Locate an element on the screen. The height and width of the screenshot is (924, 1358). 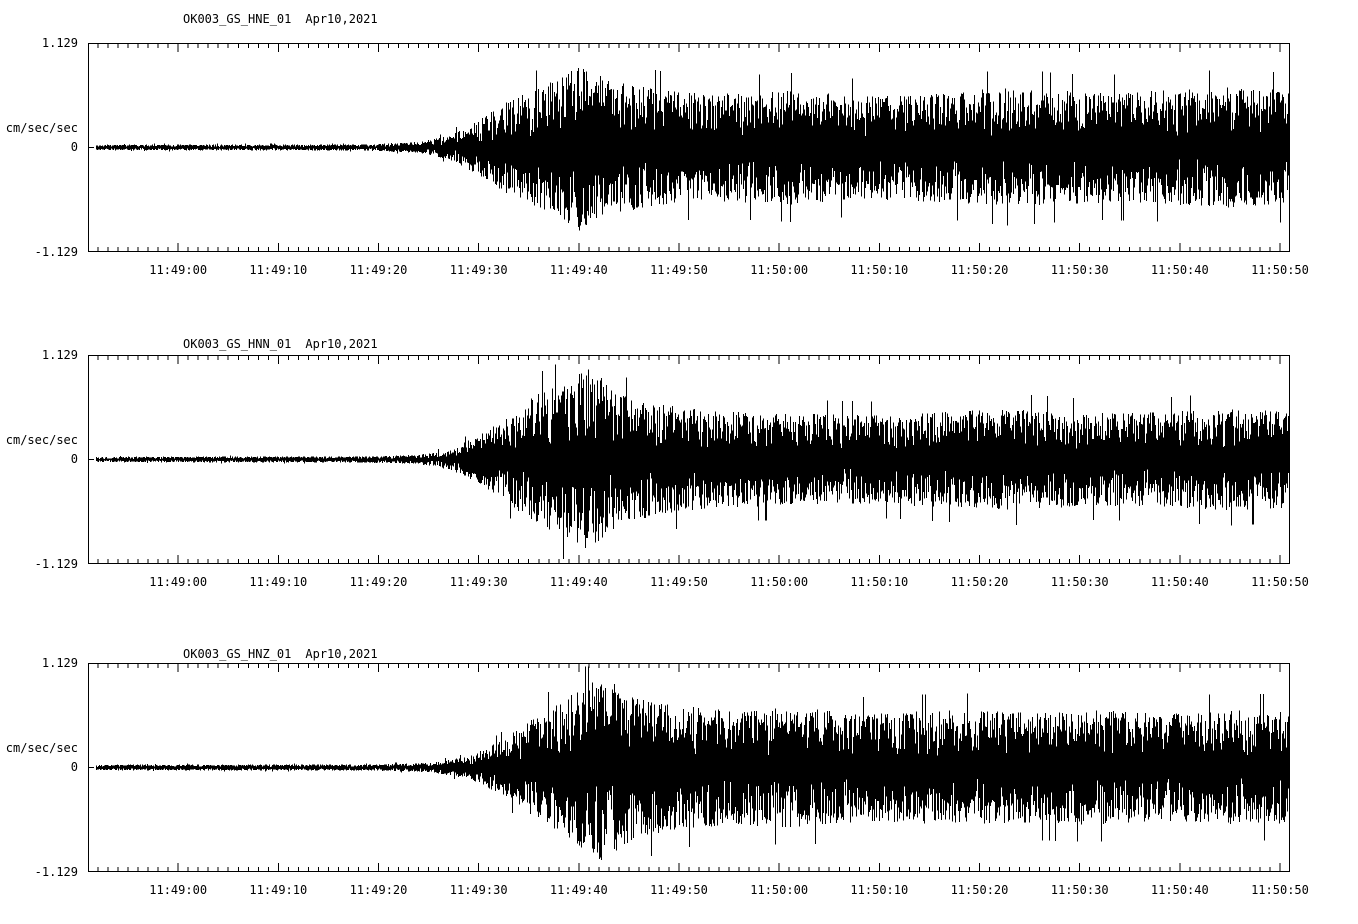
panel-title: OK003_GS_HNZ_01 Apr10,2021 is located at coordinates (280, 654).